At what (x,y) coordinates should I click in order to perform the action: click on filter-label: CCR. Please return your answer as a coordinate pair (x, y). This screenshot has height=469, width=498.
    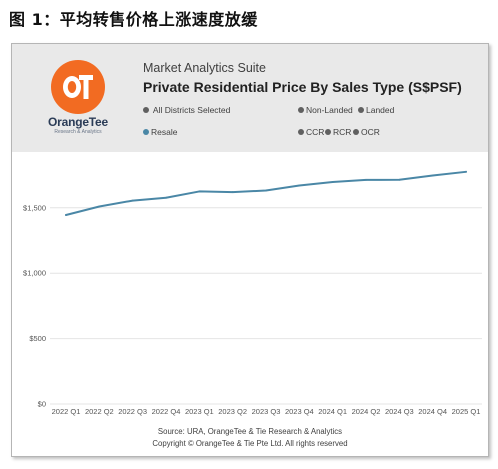
    Looking at the image, I should click on (315, 132).